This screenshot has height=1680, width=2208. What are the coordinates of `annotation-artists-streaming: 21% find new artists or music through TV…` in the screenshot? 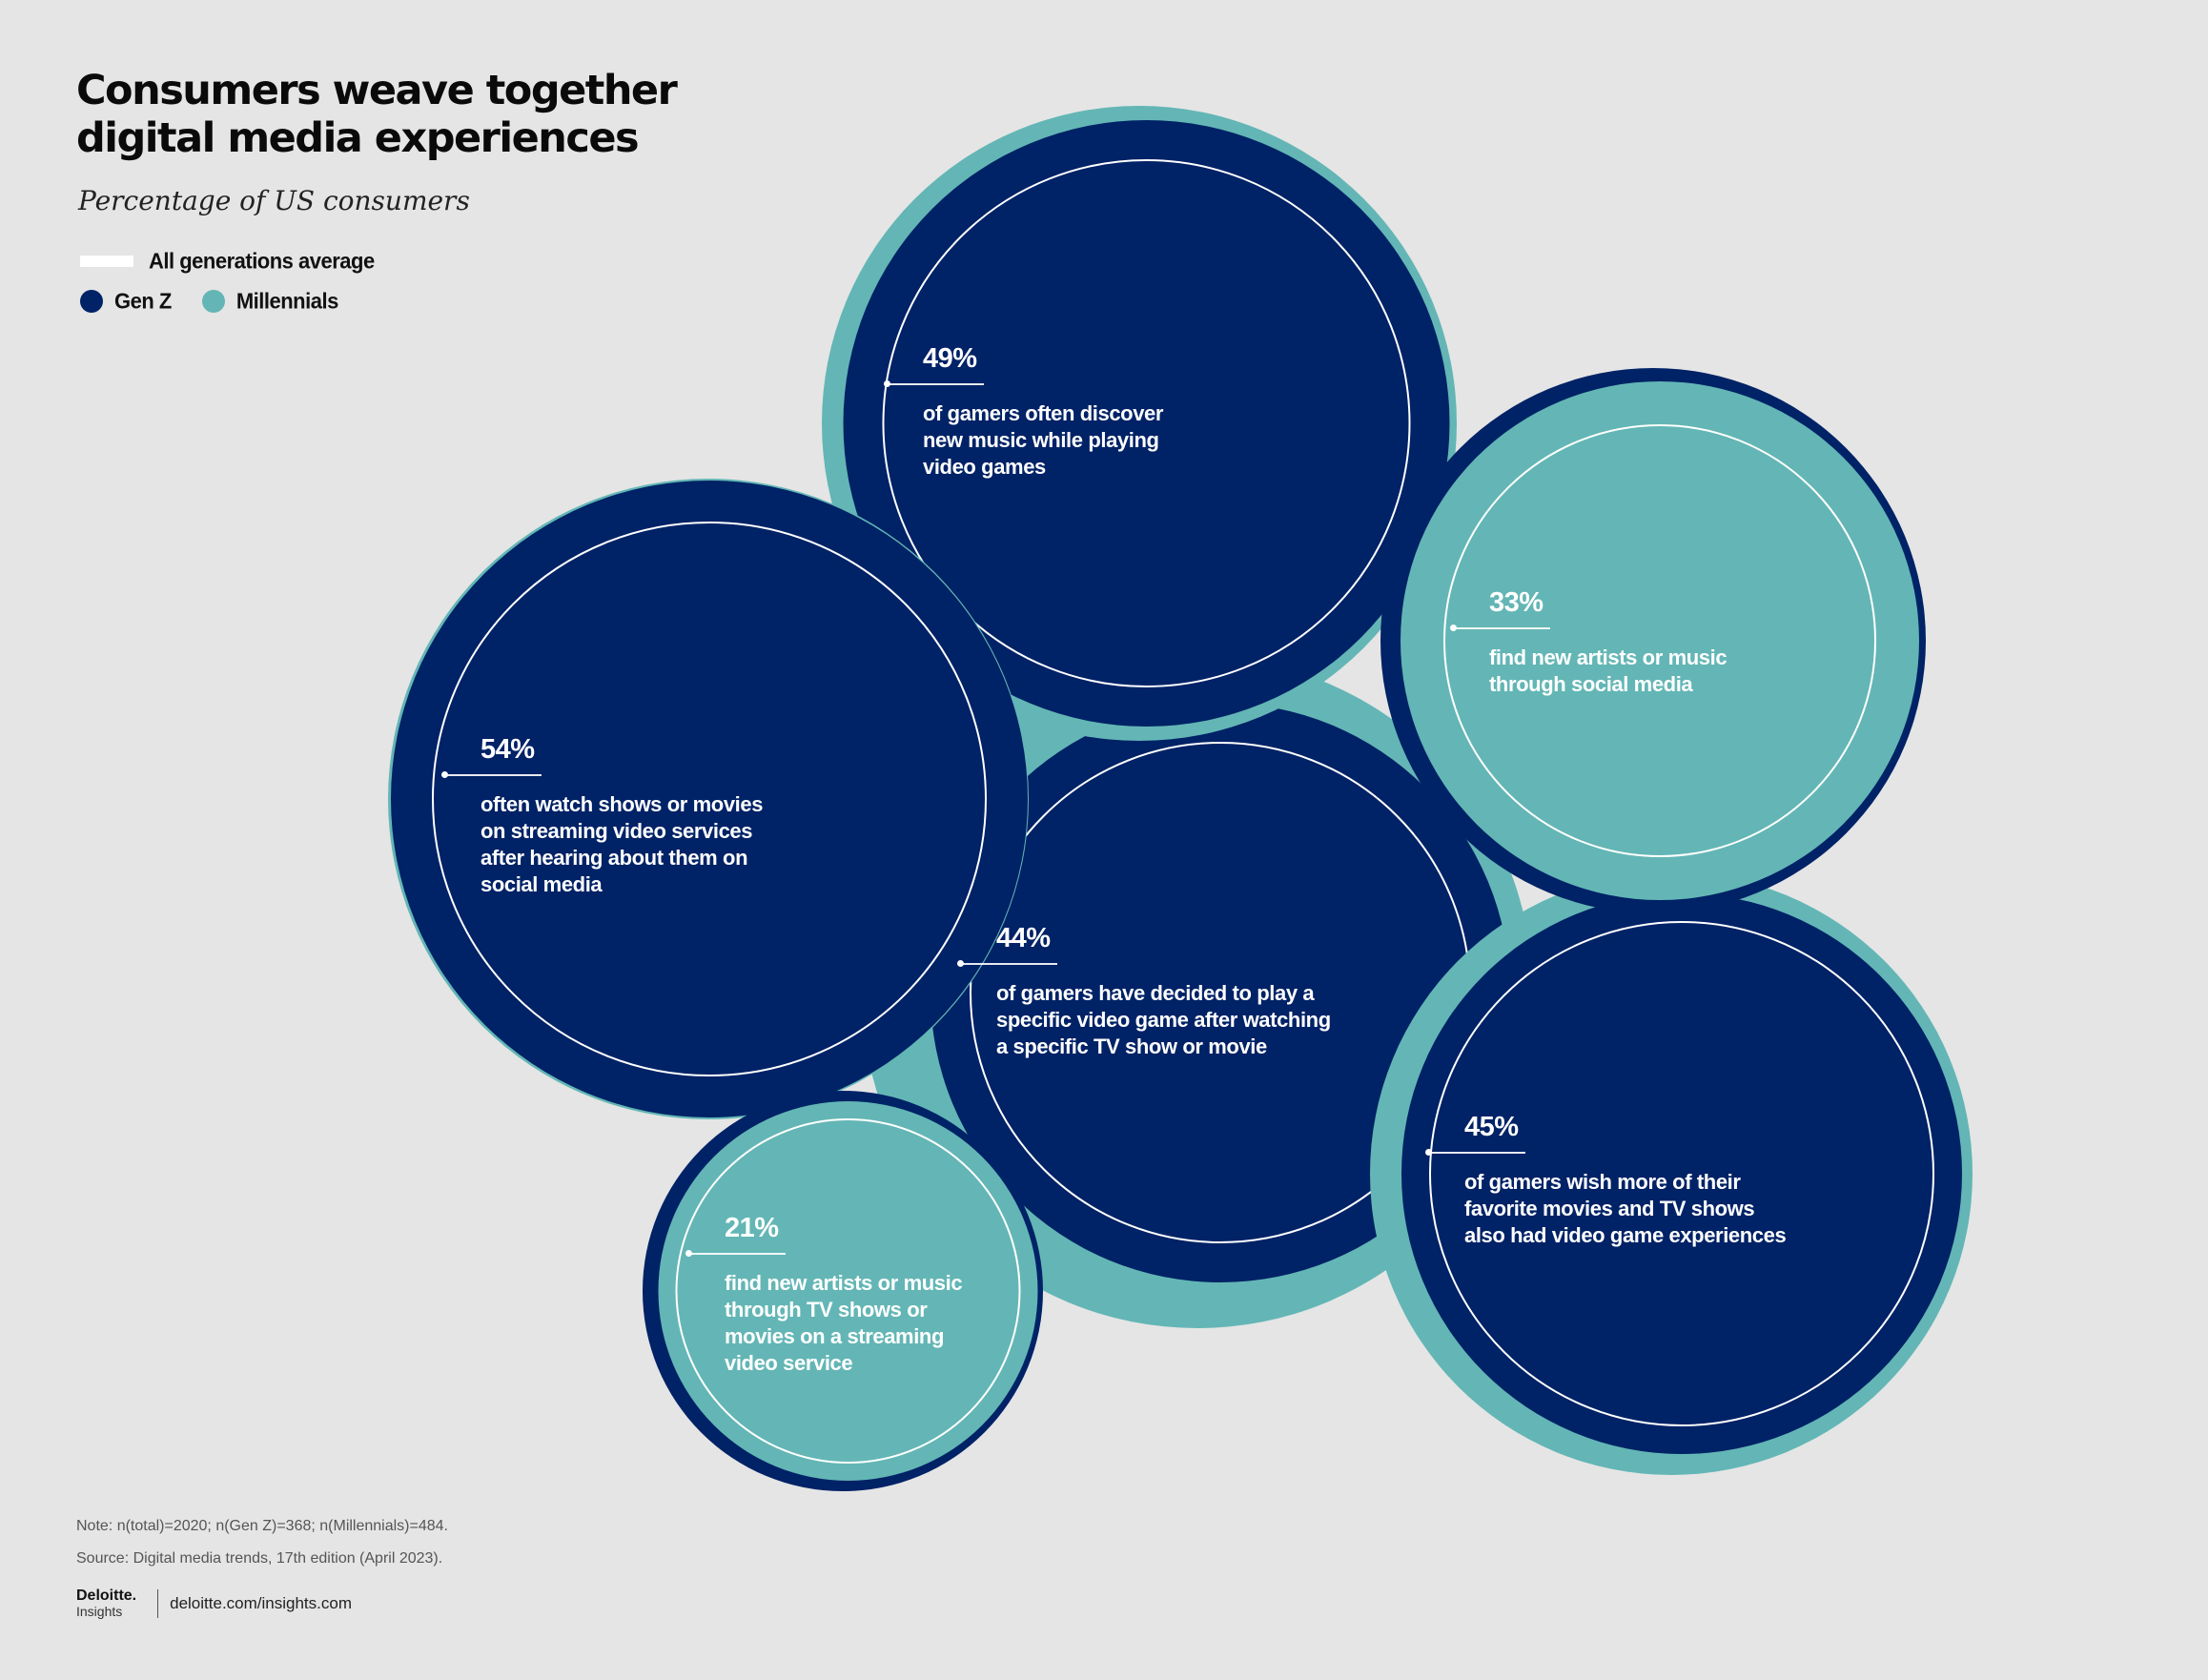 It's located at (824, 1295).